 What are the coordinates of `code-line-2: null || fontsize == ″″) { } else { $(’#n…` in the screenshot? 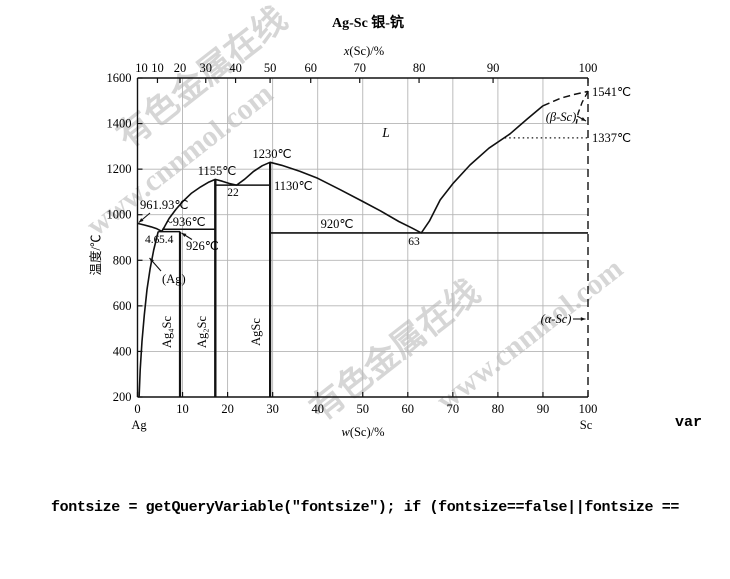 It's located at (365, 577).